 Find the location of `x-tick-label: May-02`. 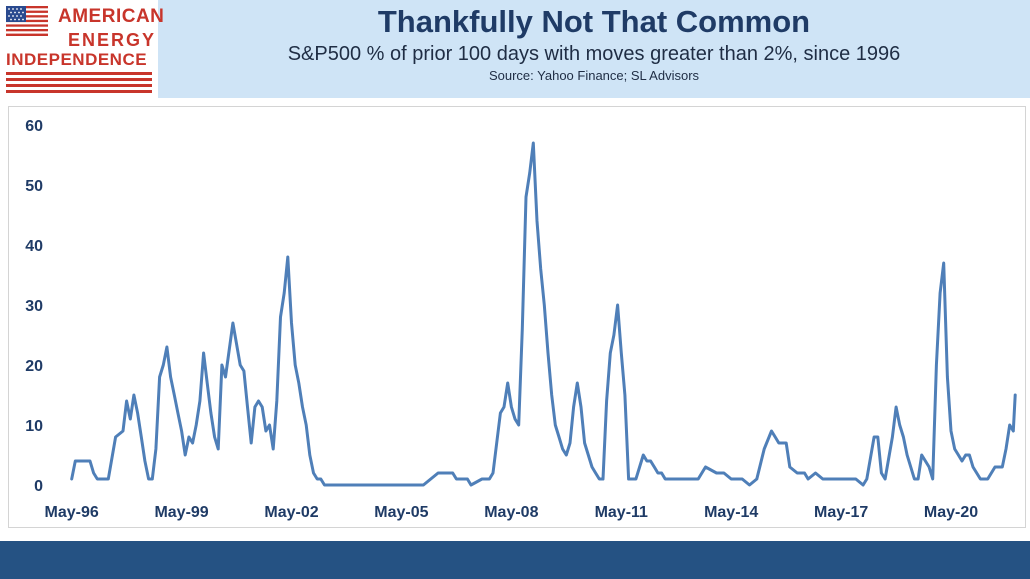

x-tick-label: May-02 is located at coordinates (291, 512).